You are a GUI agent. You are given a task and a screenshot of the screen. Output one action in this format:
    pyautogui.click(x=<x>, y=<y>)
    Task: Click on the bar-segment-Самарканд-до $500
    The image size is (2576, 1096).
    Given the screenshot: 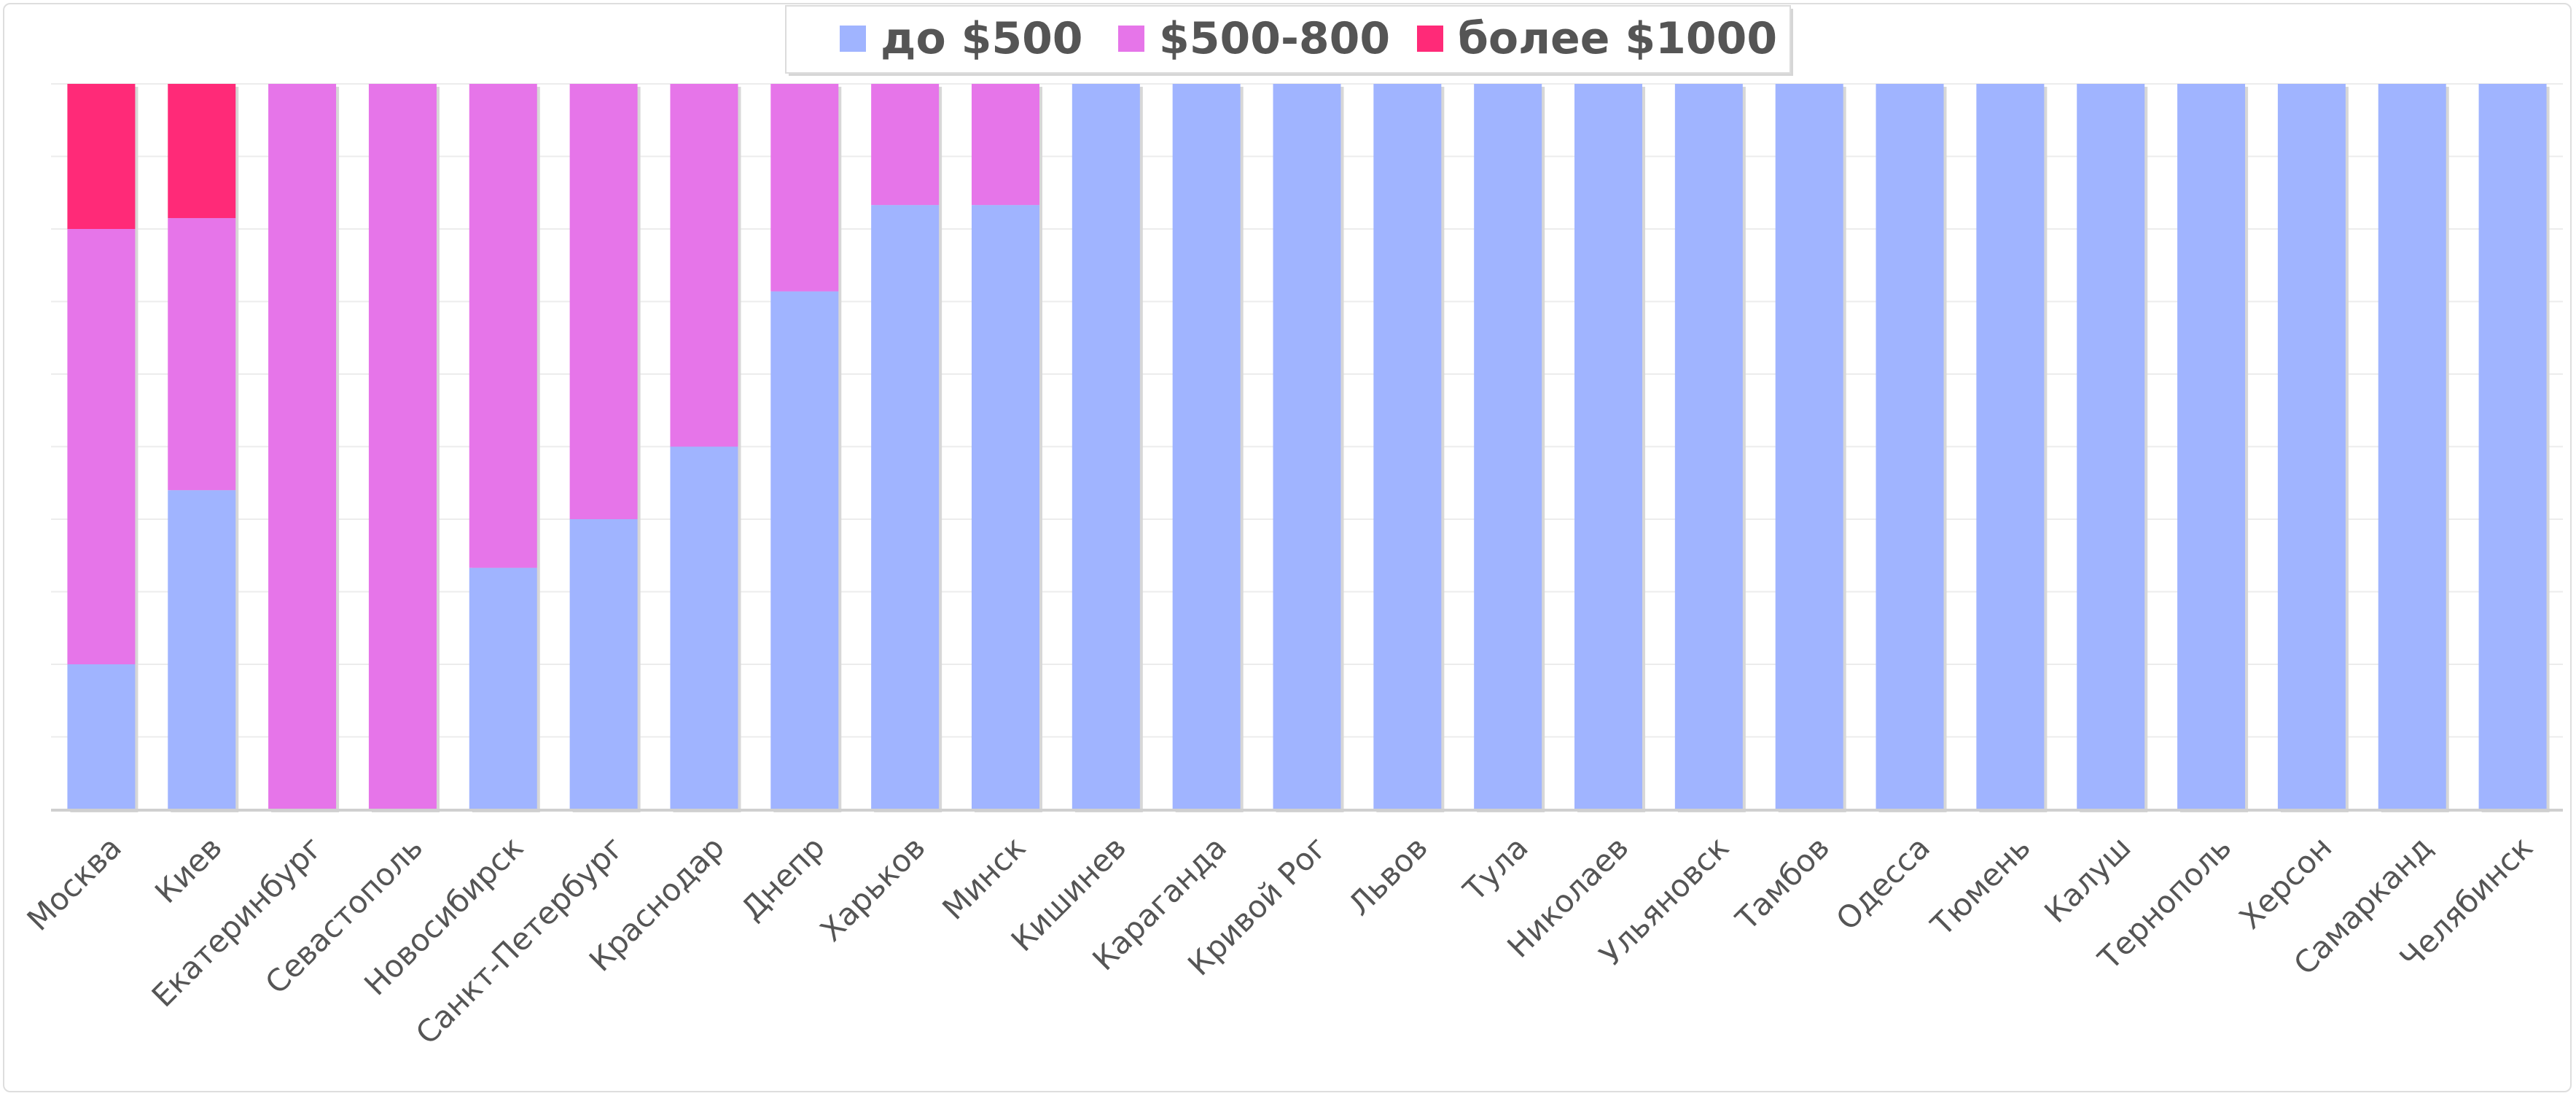 What is the action you would take?
    pyautogui.click(x=2412, y=446)
    